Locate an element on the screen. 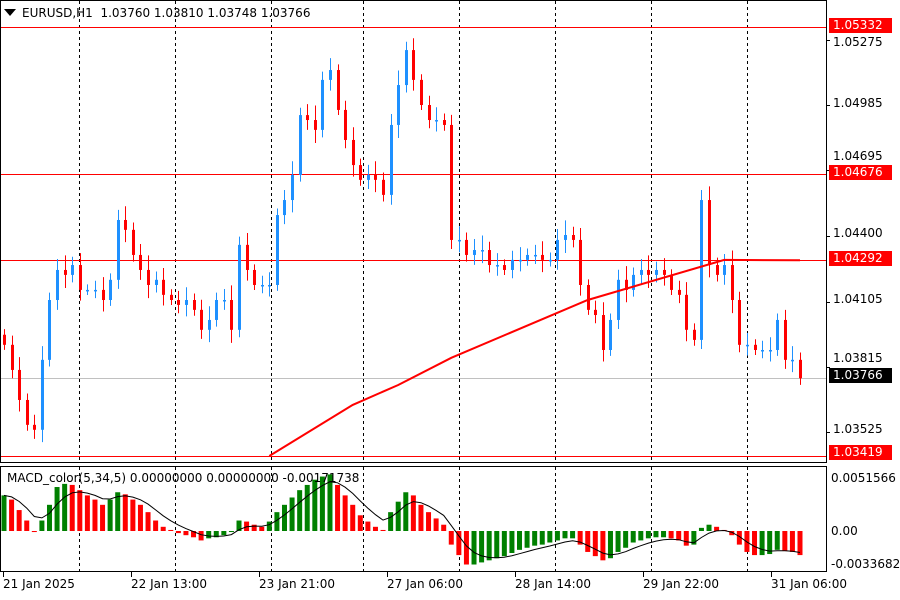 Image resolution: width=900 pixels, height=600 pixels. time-label: 21 Jan 2025 is located at coordinates (39, 584).